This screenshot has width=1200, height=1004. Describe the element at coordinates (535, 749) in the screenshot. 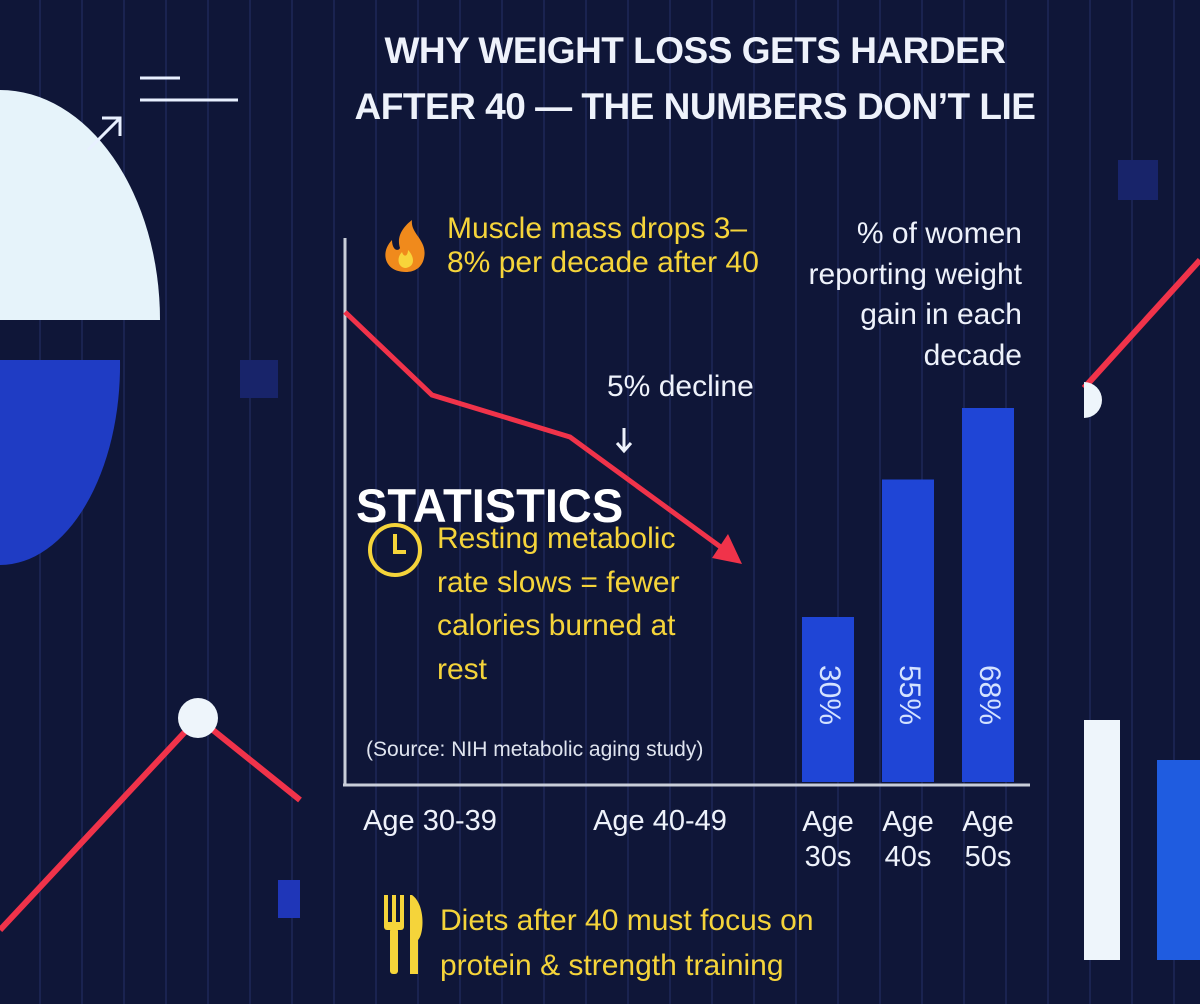

I see `source-note: (Source: NIH metabolic aging study)` at that location.